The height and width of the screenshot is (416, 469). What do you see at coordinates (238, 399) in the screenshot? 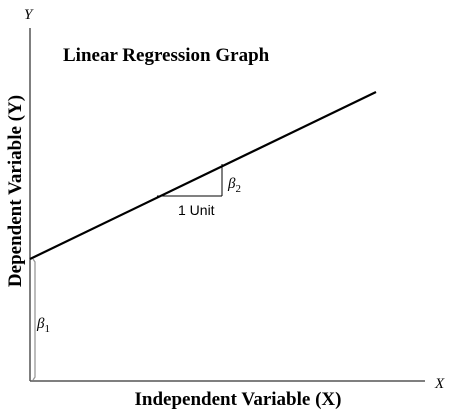
I see `x-axis-label: Independent Variable (X)` at bounding box center [238, 399].